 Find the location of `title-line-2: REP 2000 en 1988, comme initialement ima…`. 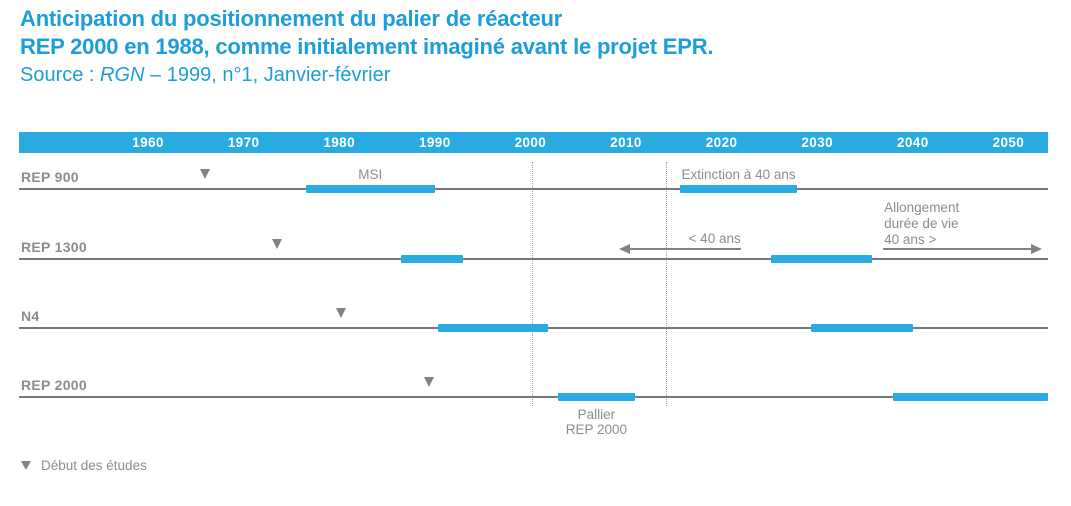

title-line-2: REP 2000 en 1988, comme initialement ima… is located at coordinates (367, 46).